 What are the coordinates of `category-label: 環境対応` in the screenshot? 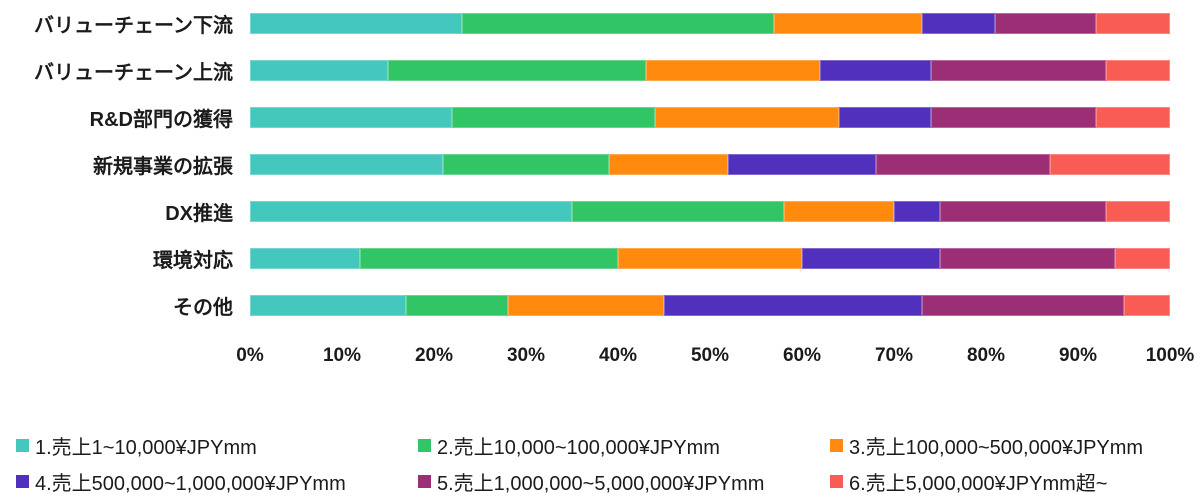 It's located at (193, 261).